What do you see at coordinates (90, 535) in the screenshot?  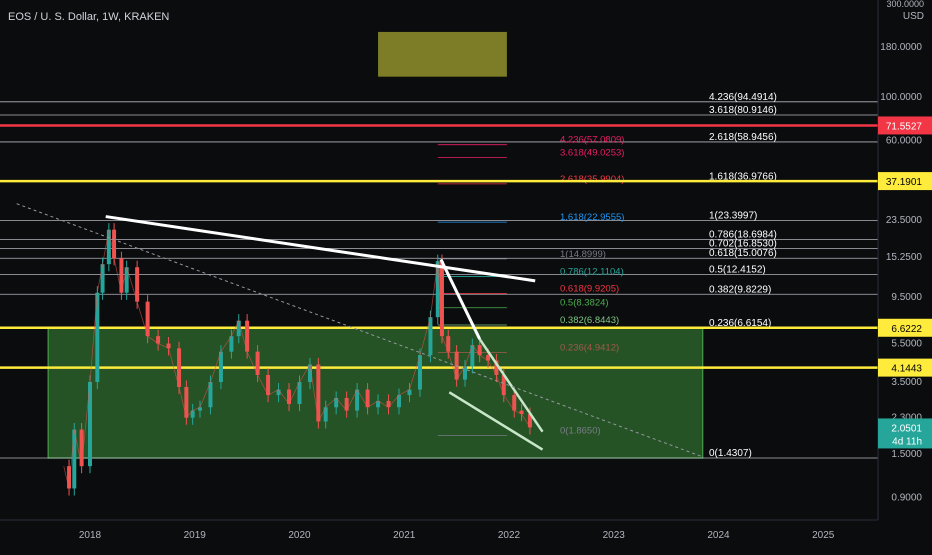 I see `x-tick-label: 2018` at bounding box center [90, 535].